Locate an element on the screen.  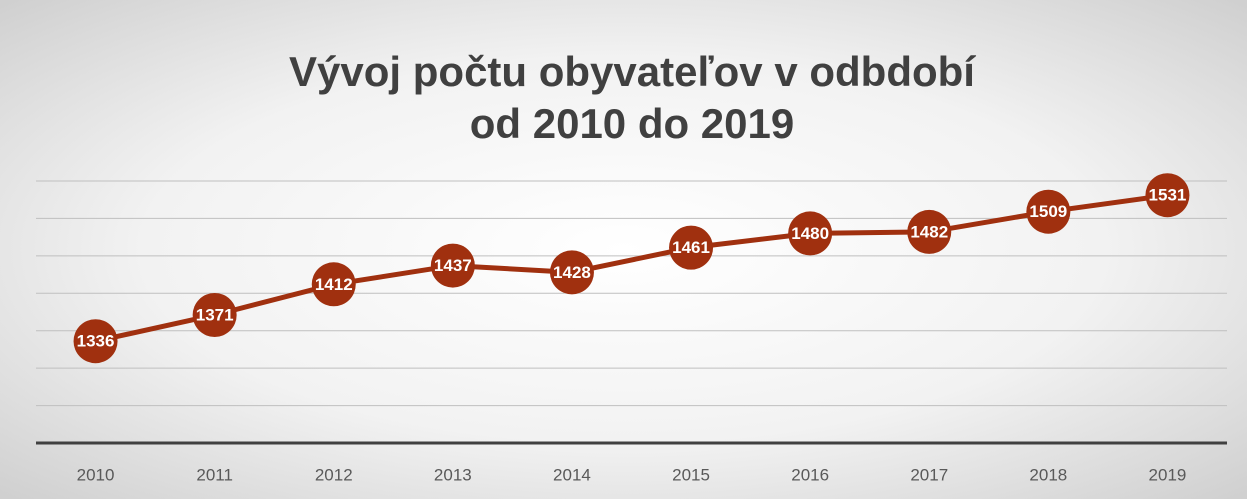
chart-title: Vývoj počtu obyvateľov v odbdobí is located at coordinates (632, 71).